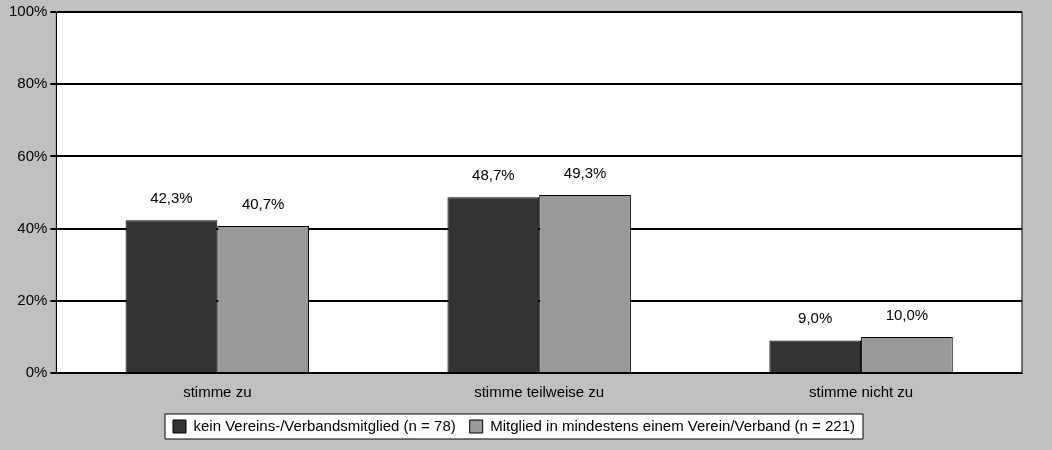 This screenshot has width=1052, height=450. I want to click on y-tick-label: 0%, so click(36, 372).